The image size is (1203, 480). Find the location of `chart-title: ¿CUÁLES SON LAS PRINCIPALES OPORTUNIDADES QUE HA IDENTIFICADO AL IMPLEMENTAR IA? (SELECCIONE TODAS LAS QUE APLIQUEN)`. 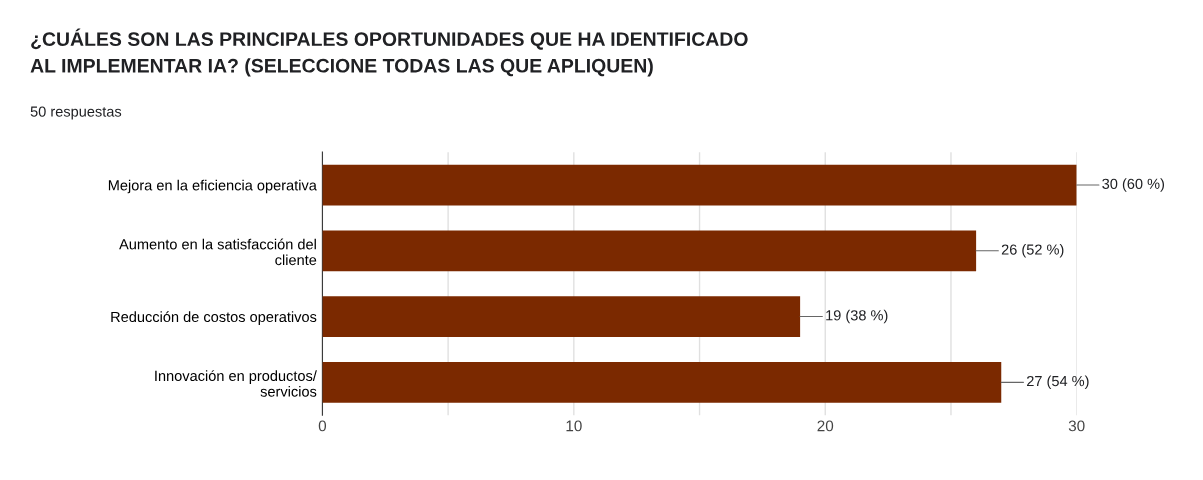

chart-title: ¿CUÁLES SON LAS PRINCIPALES OPORTUNIDADES QUE HA IDENTIFICADO AL IMPLEMENTAR IA? (SELECCIONE TODAS LAS QUE APLIQUEN) is located at coordinates (389, 52).